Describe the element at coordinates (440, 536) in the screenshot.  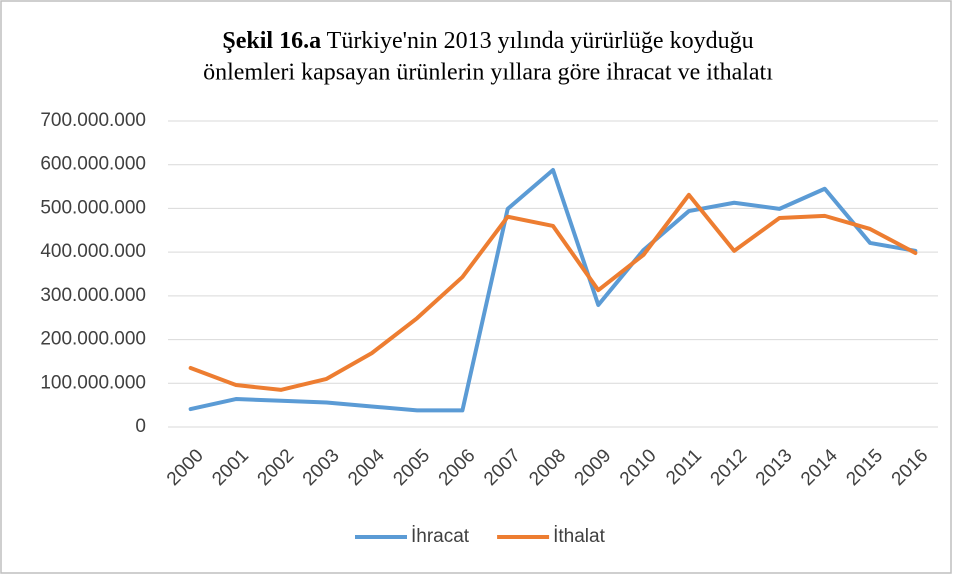
I see `legend-label: İhracat` at that location.